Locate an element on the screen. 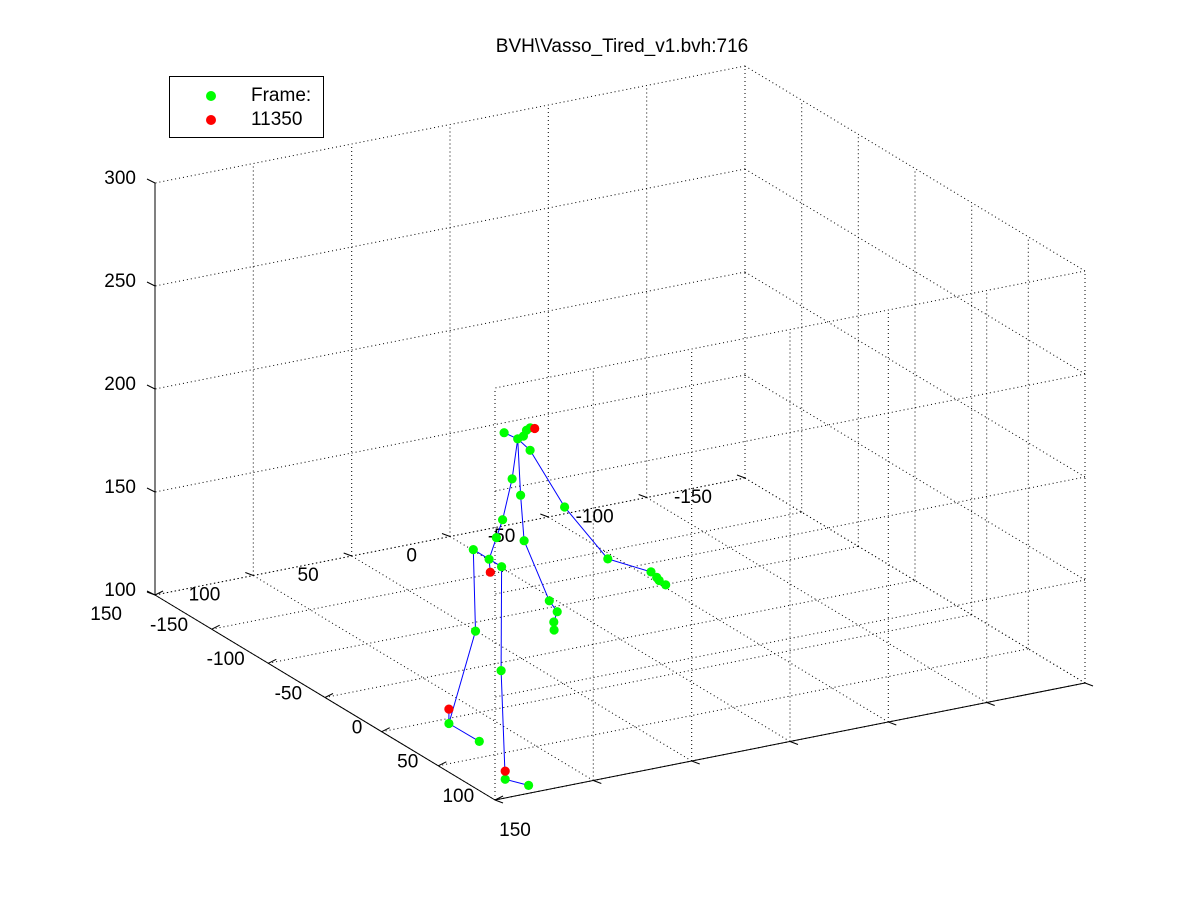 This screenshot has width=1201, height=901. x-tick-label: -100 is located at coordinates (226, 659).